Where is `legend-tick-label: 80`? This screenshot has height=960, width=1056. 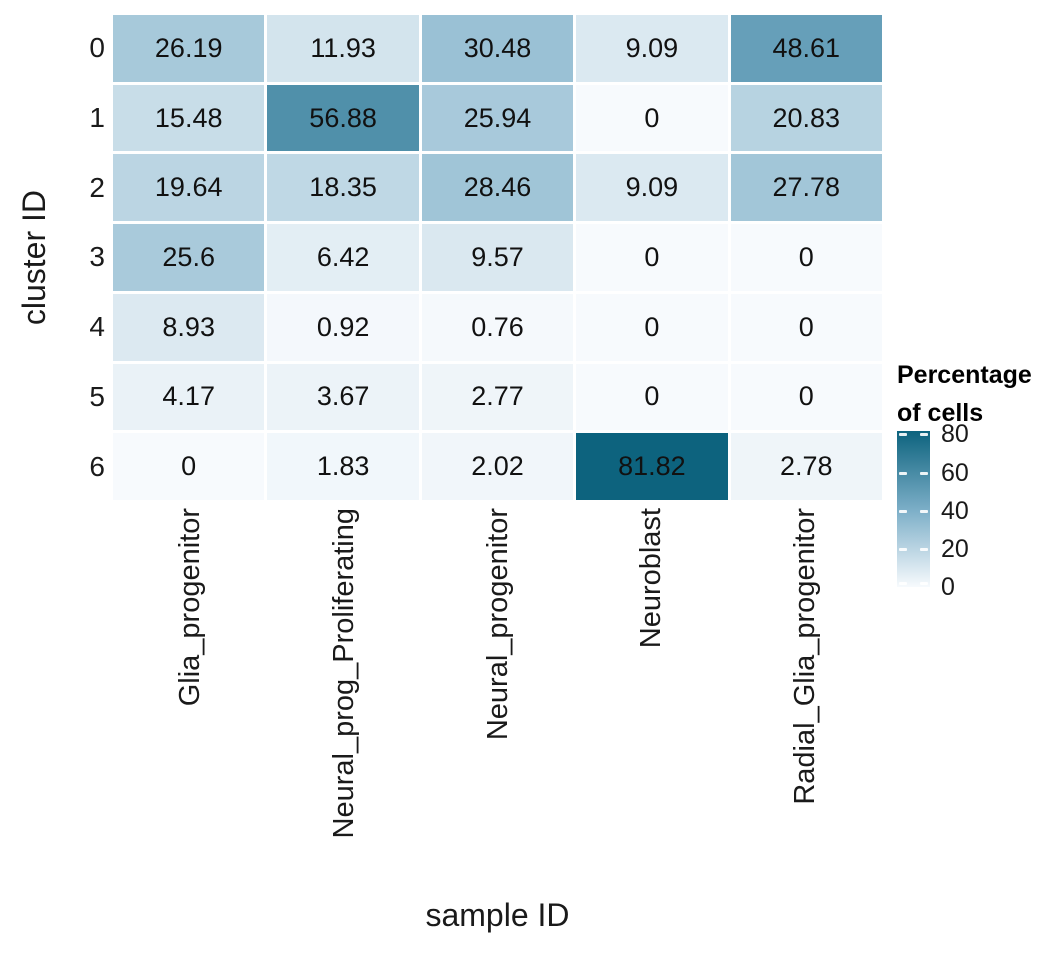
legend-tick-label: 80 is located at coordinates (955, 434).